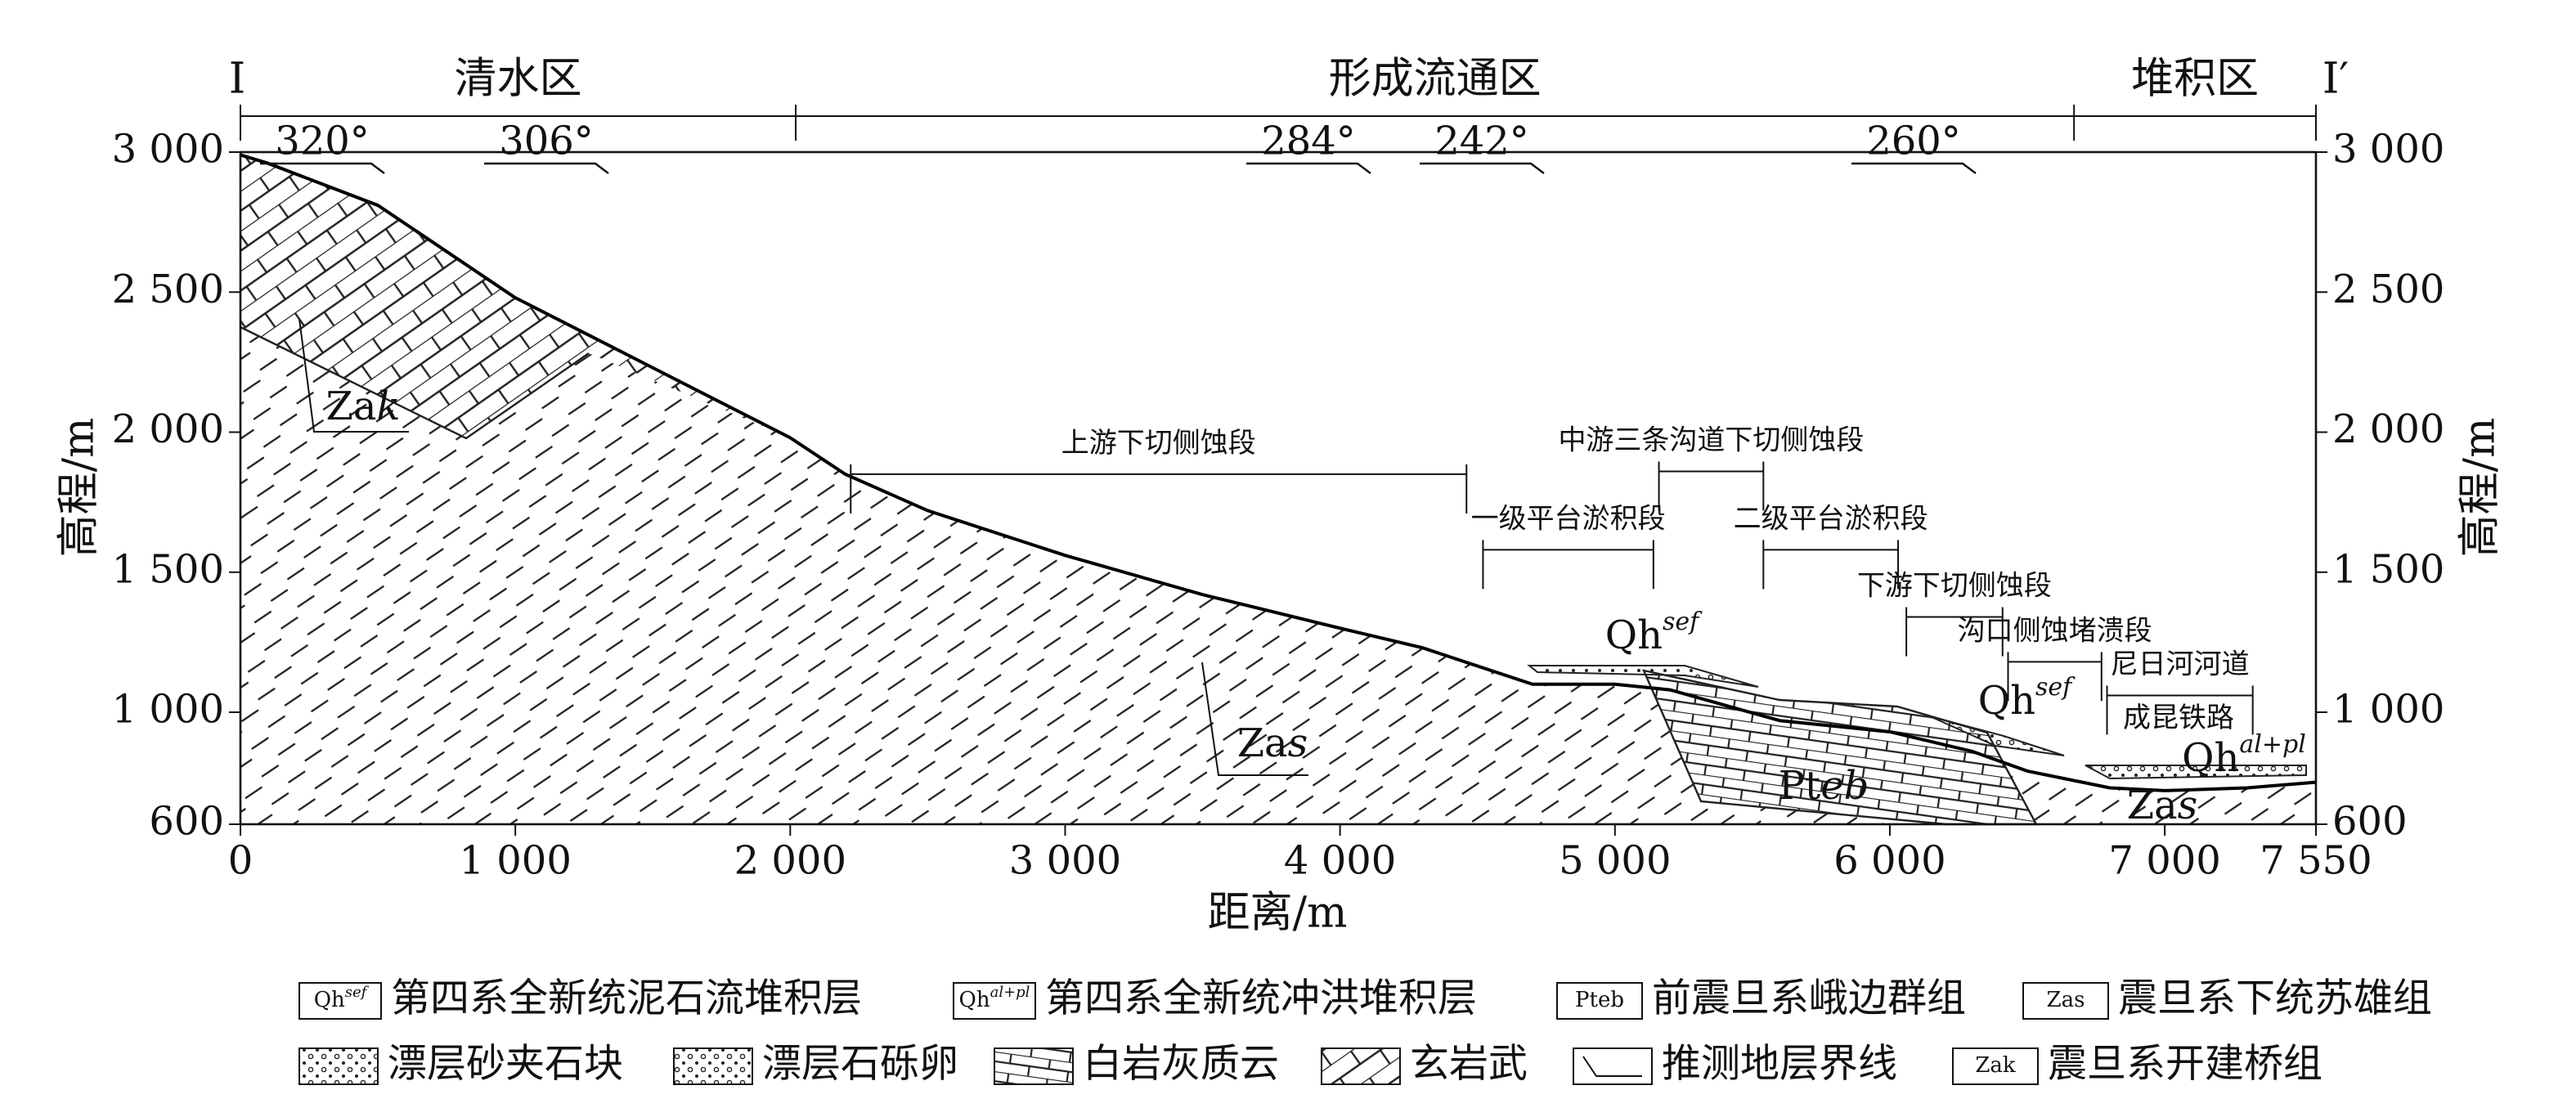 This screenshot has width=2576, height=1099. What do you see at coordinates (506, 1064) in the screenshot?
I see `legend-label: 漂层砂夹石块` at bounding box center [506, 1064].